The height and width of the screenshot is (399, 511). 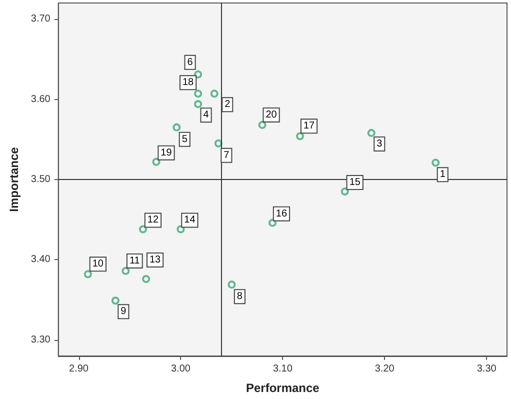 I want to click on x-tick-label: 3.20, so click(x=384, y=369).